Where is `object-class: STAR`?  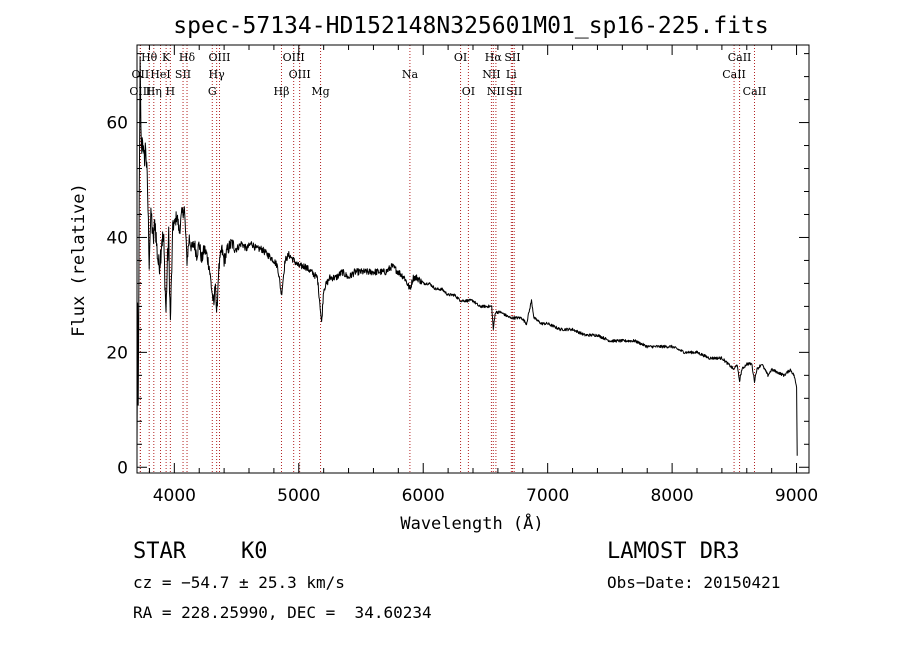 object-class: STAR is located at coordinates (159, 551).